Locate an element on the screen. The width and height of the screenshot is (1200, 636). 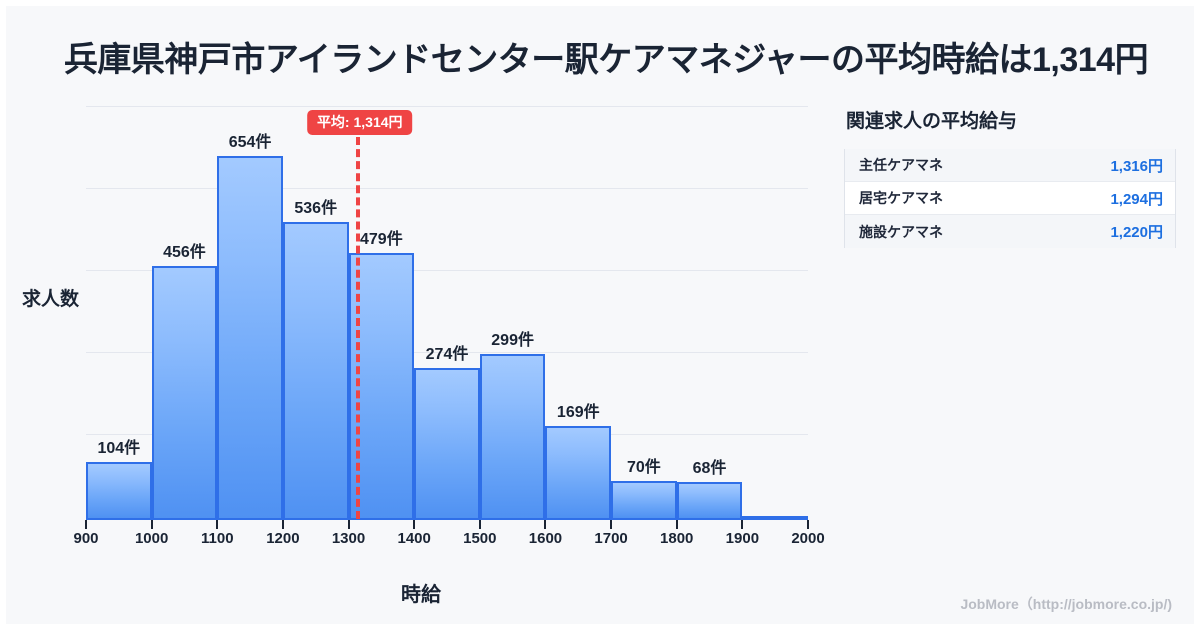
page-title: 兵庫県神戸市アイランドセンター駅ケアマネジャーの平均時給は1,314円 is located at coordinates (606, 60).